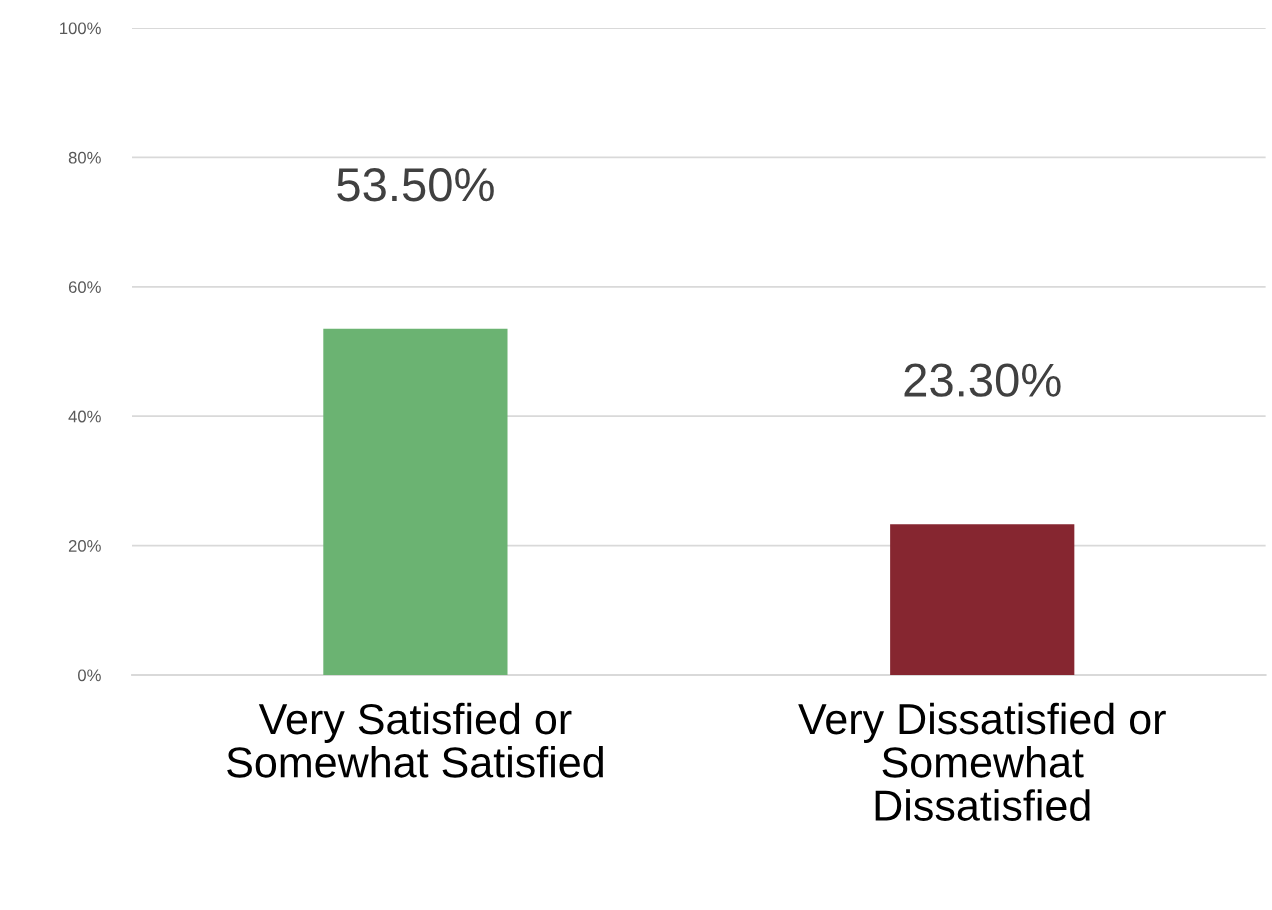  Describe the element at coordinates (84, 546) in the screenshot. I see `y-tick-label: 20%` at that location.